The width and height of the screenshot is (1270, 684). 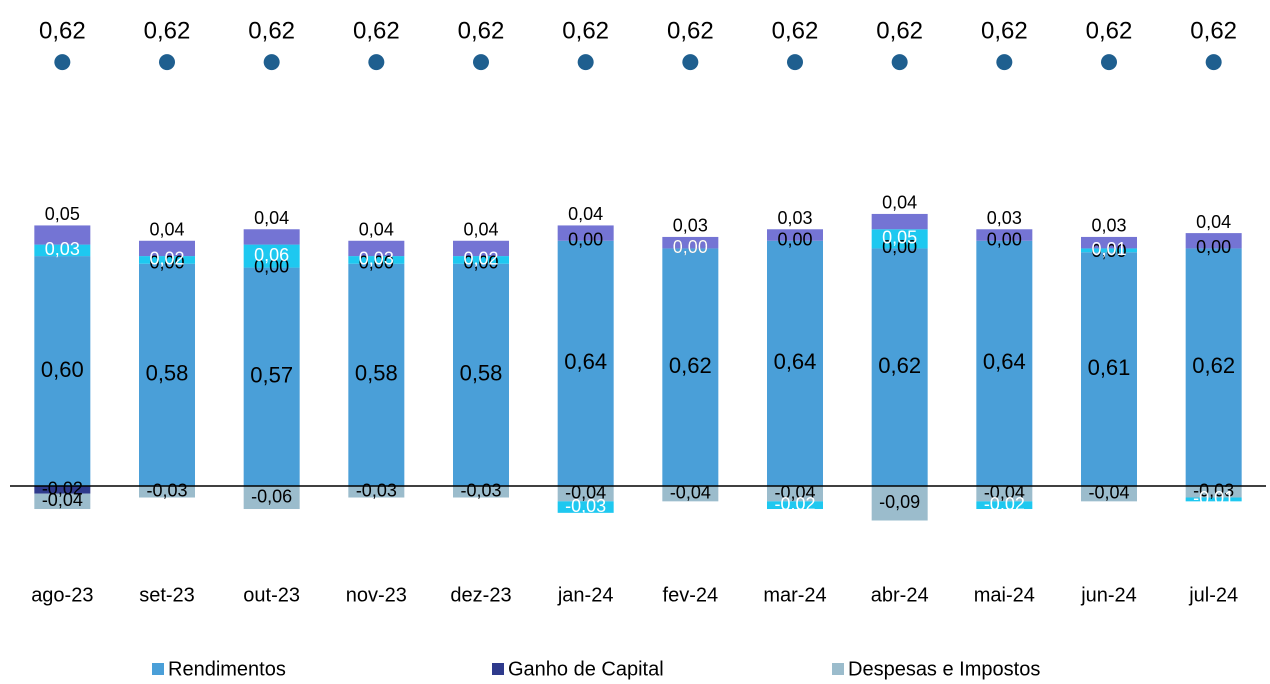 I want to click on data-label: -0,04, so click(x=585, y=492).